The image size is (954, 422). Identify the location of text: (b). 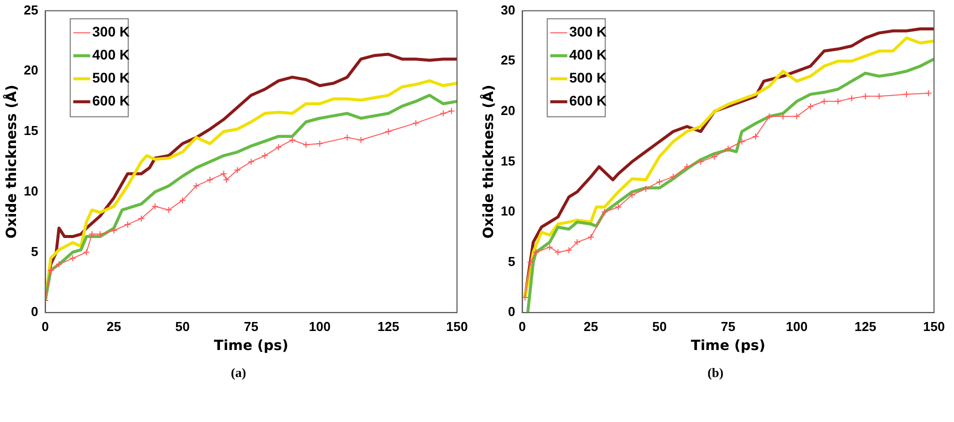
(715, 373).